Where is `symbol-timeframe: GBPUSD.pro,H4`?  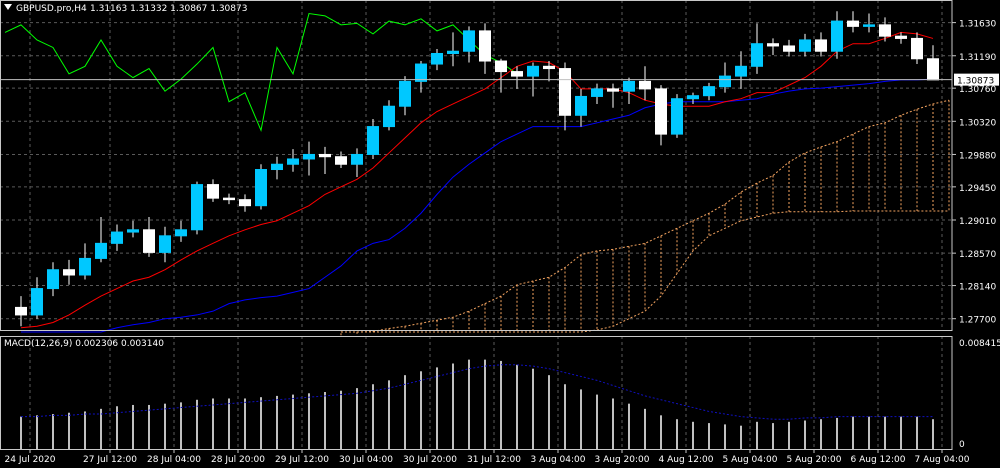 symbol-timeframe: GBPUSD.pro,H4 is located at coordinates (51, 9).